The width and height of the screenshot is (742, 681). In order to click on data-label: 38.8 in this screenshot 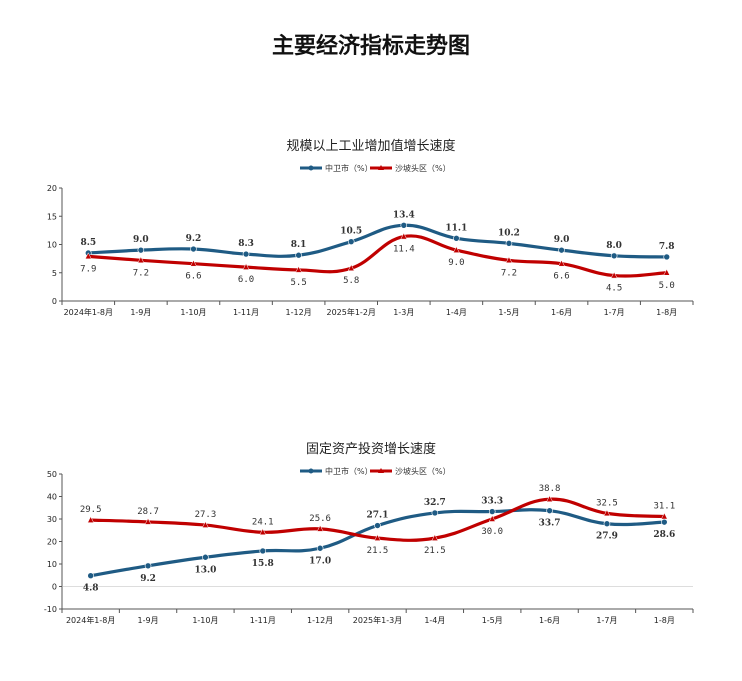, I will do `click(550, 489)`.